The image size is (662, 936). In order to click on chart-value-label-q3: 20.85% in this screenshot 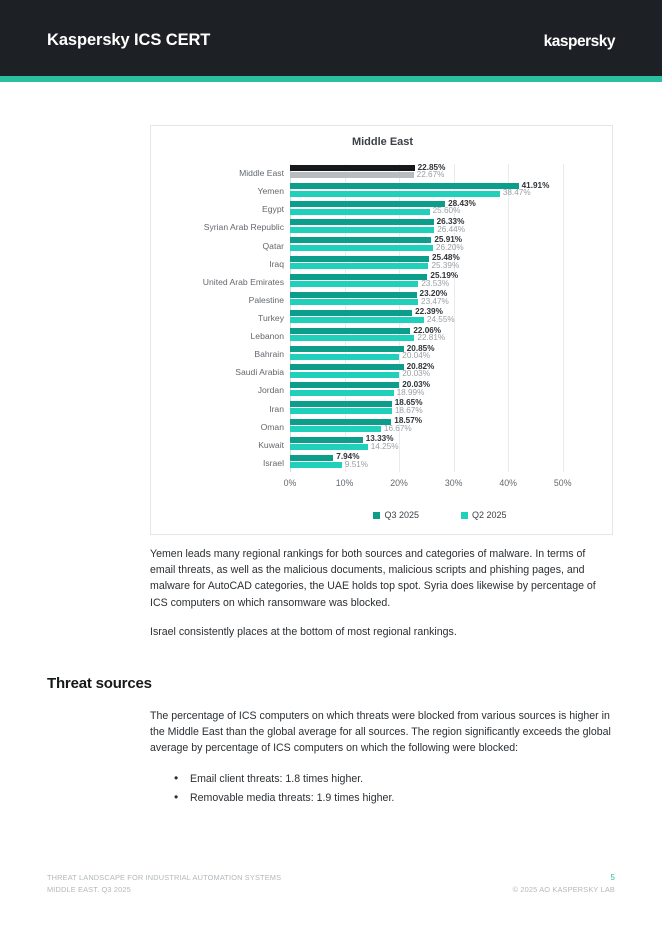, I will do `click(420, 348)`.